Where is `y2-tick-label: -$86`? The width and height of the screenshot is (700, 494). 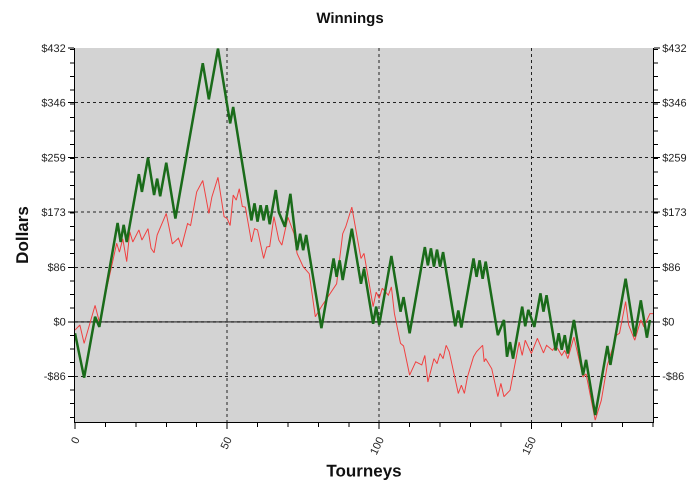 y2-tick-label: -$86 is located at coordinates (673, 377).